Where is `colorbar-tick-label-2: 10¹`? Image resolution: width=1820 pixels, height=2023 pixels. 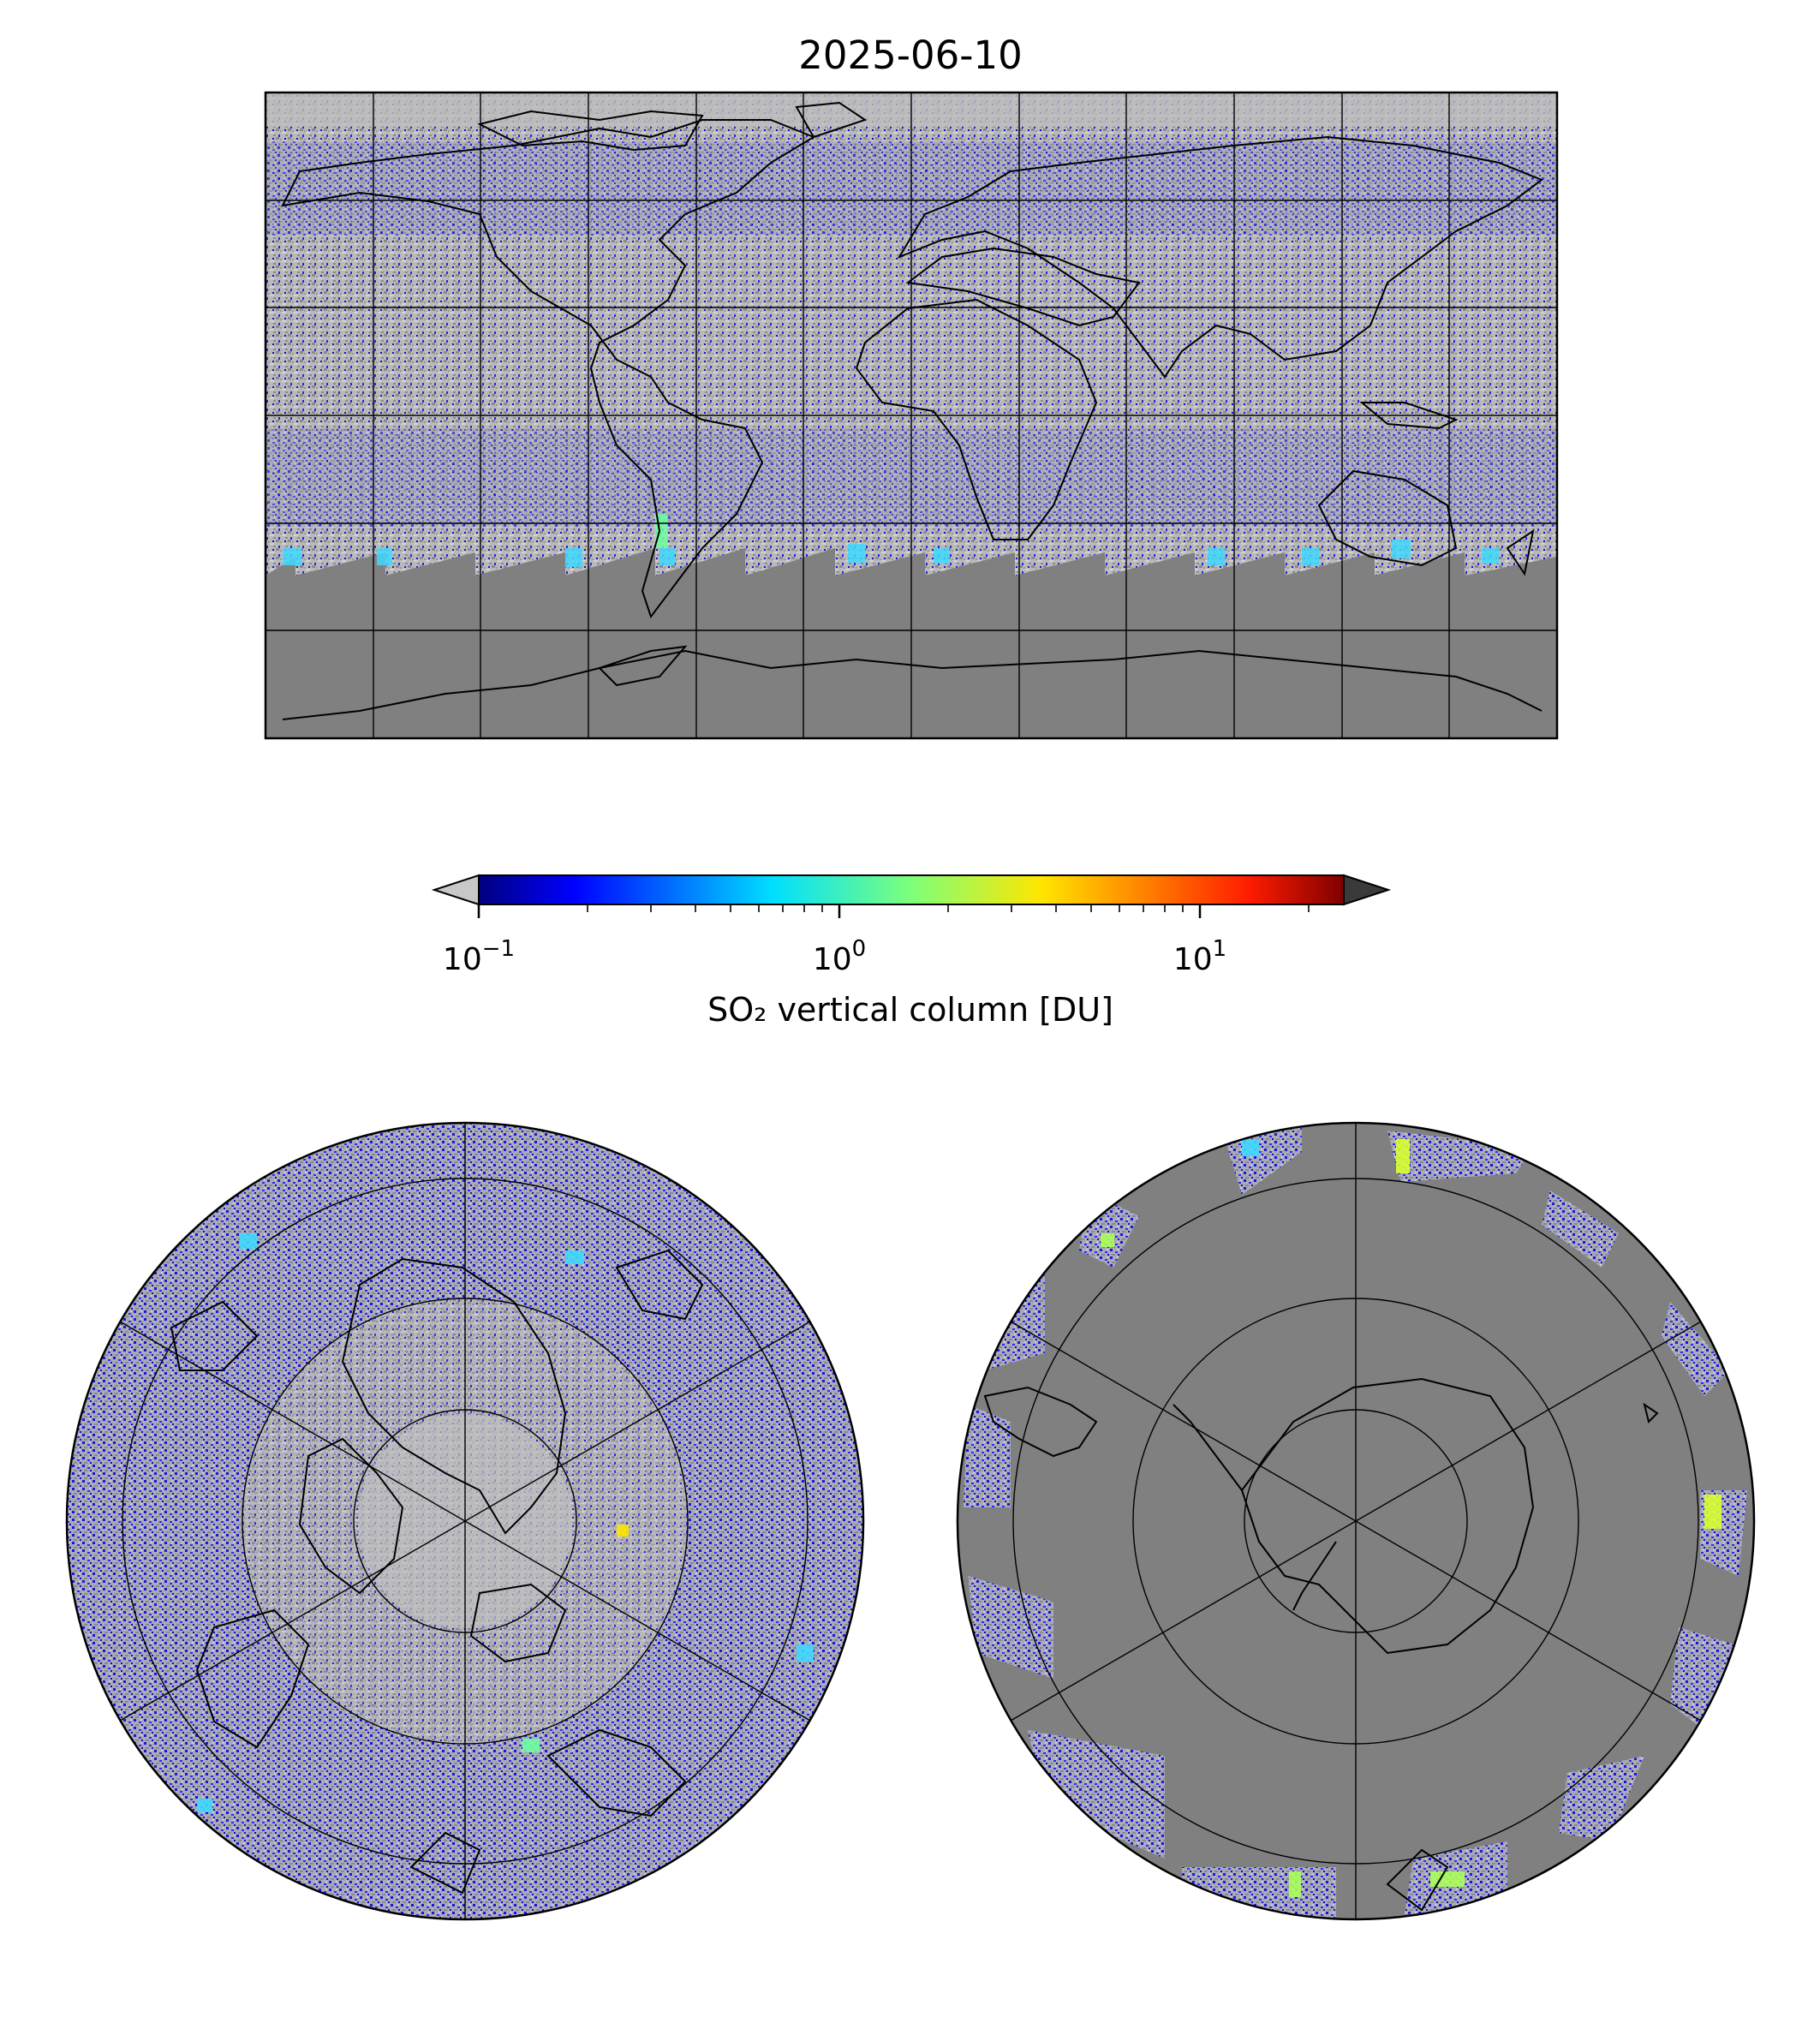
colorbar-tick-label-2: 10¹ is located at coordinates (1199, 956).